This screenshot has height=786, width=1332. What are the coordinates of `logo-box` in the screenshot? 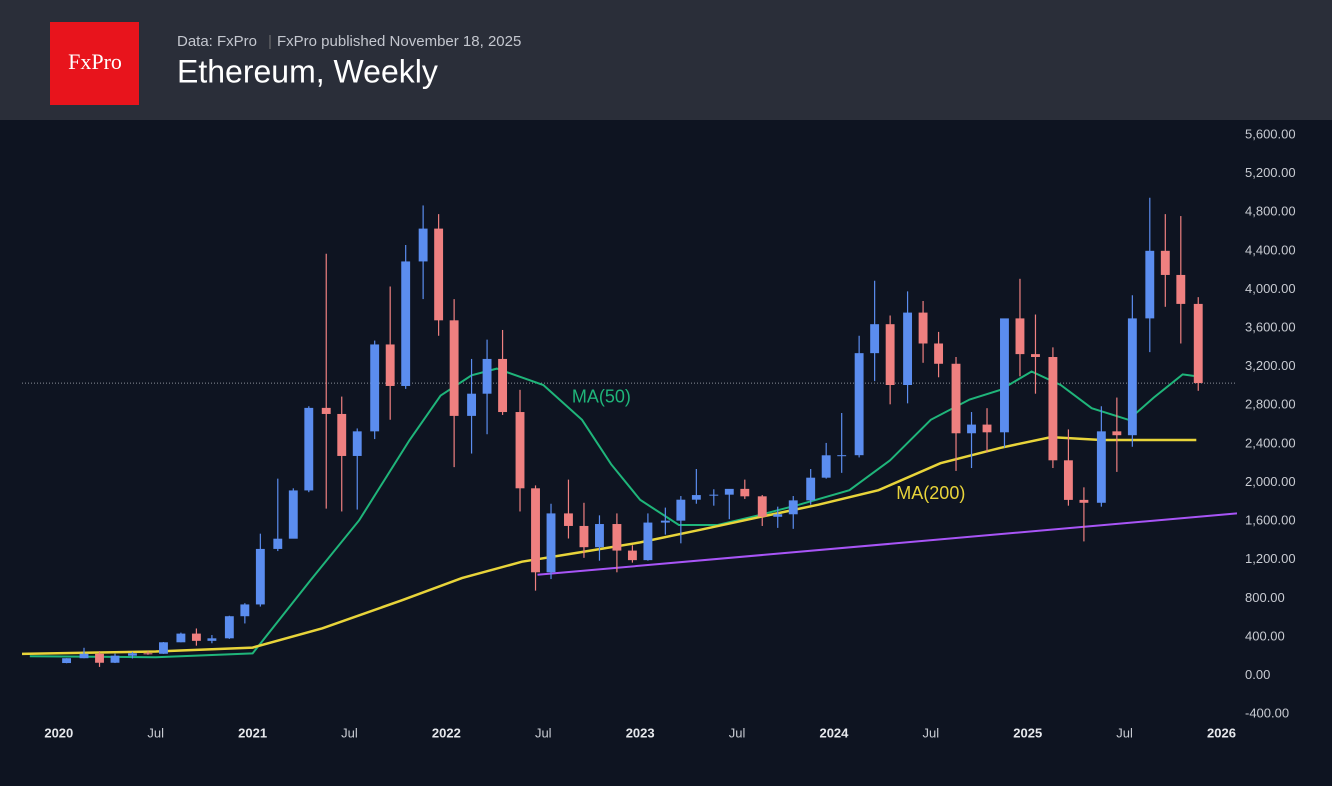 It's located at (94, 63).